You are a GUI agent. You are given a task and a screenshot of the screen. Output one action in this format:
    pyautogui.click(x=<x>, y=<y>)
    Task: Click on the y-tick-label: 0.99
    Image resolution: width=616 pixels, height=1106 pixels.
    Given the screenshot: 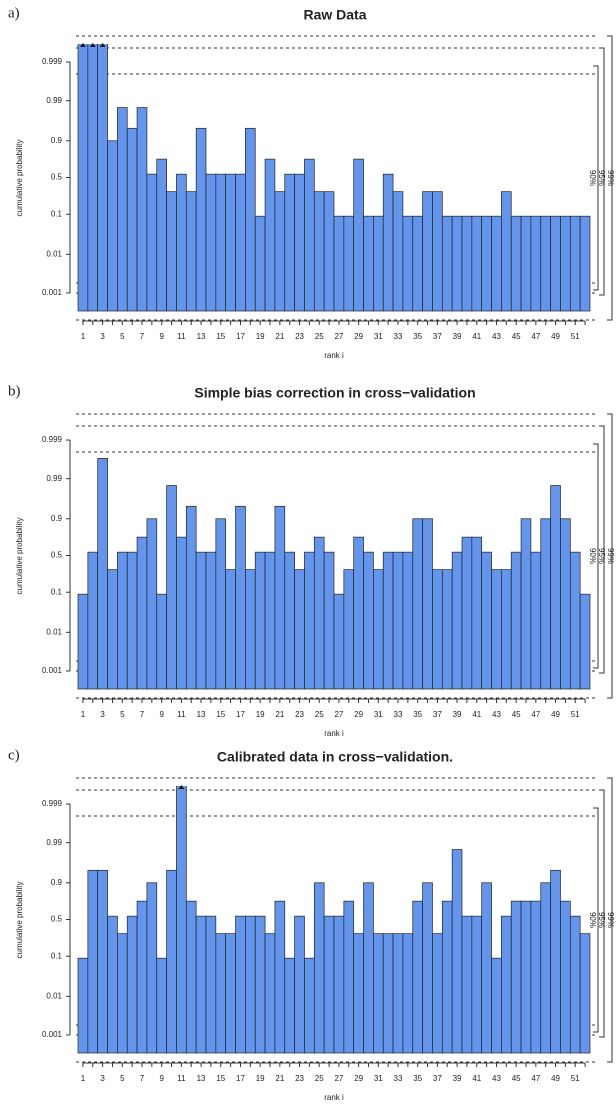 What is the action you would take?
    pyautogui.click(x=54, y=100)
    